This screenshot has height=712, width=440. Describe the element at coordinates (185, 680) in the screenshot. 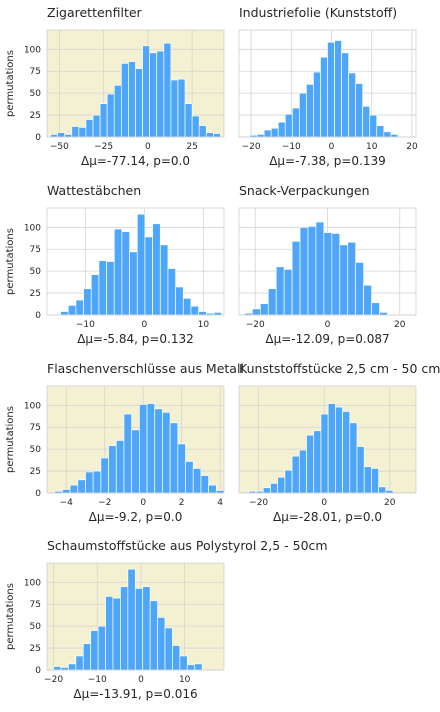

I see `x-tick-label: 10` at that location.